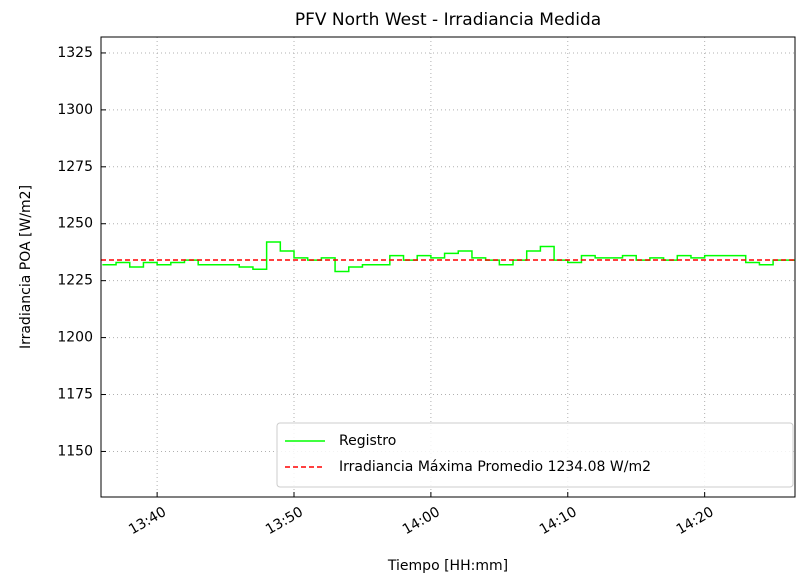 The width and height of the screenshot is (796, 584). Describe the element at coordinates (75, 395) in the screenshot. I see `y-tick-label: 1175` at that location.